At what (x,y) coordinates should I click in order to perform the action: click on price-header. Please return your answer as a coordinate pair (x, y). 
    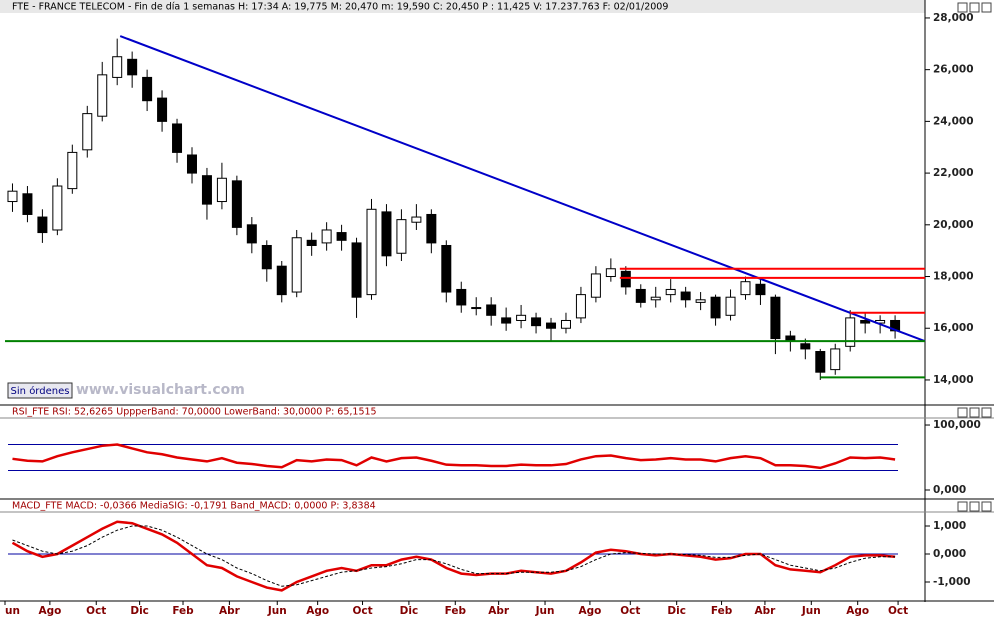
    Looking at the image, I should click on (462, 6).